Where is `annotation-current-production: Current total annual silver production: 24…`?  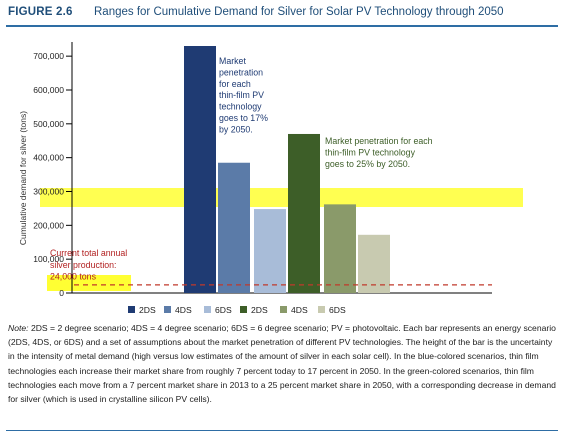 annotation-current-production: Current total annual silver production: 24… is located at coordinates (88, 265).